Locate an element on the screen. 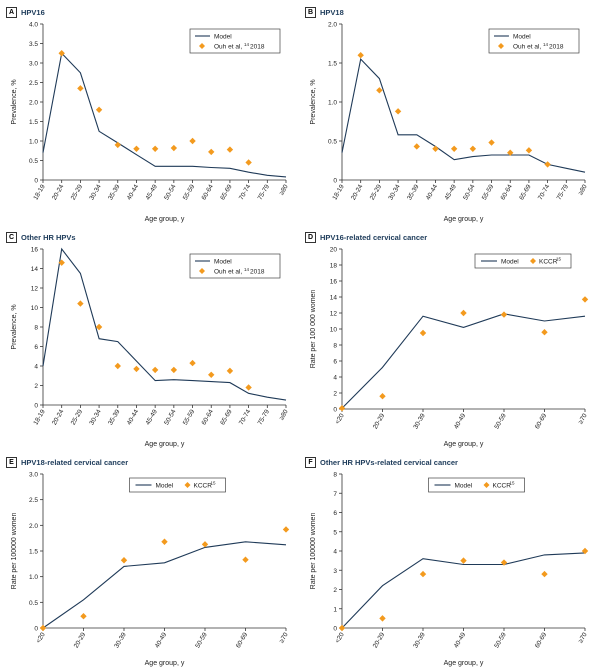  y-tick-label: 1.5 is located at coordinates (332, 64).